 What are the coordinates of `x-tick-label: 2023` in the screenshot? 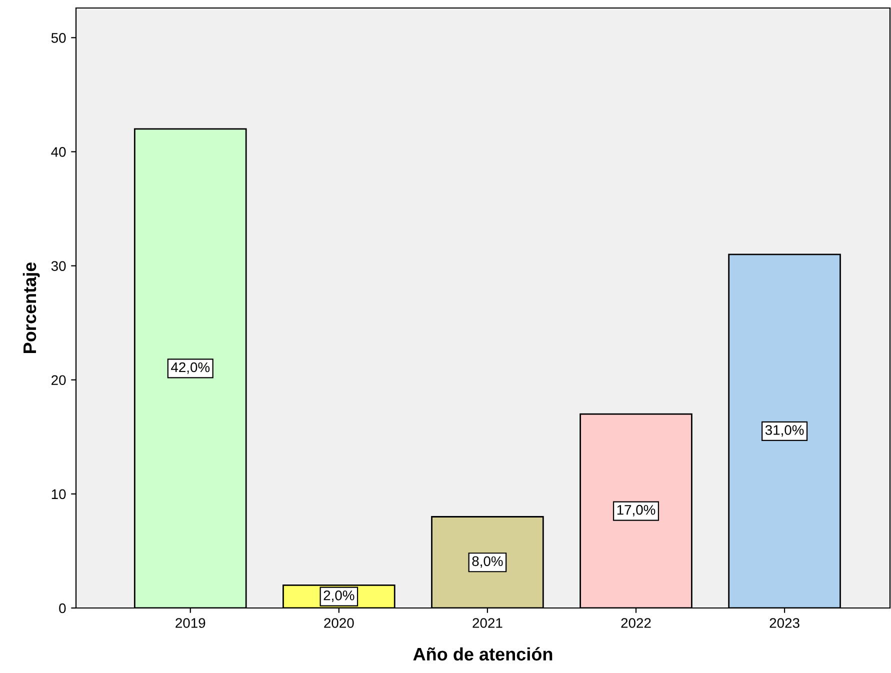 It's located at (785, 623).